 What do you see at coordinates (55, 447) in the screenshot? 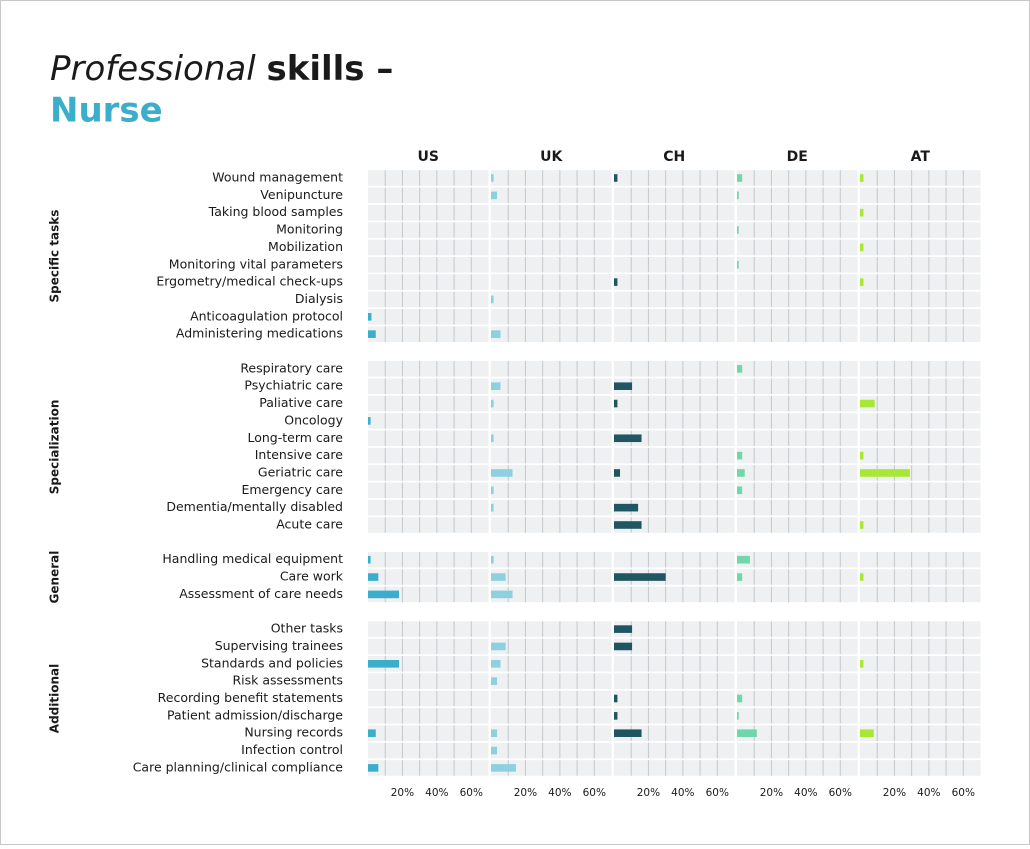
I see `group-label: Specialization` at bounding box center [55, 447].